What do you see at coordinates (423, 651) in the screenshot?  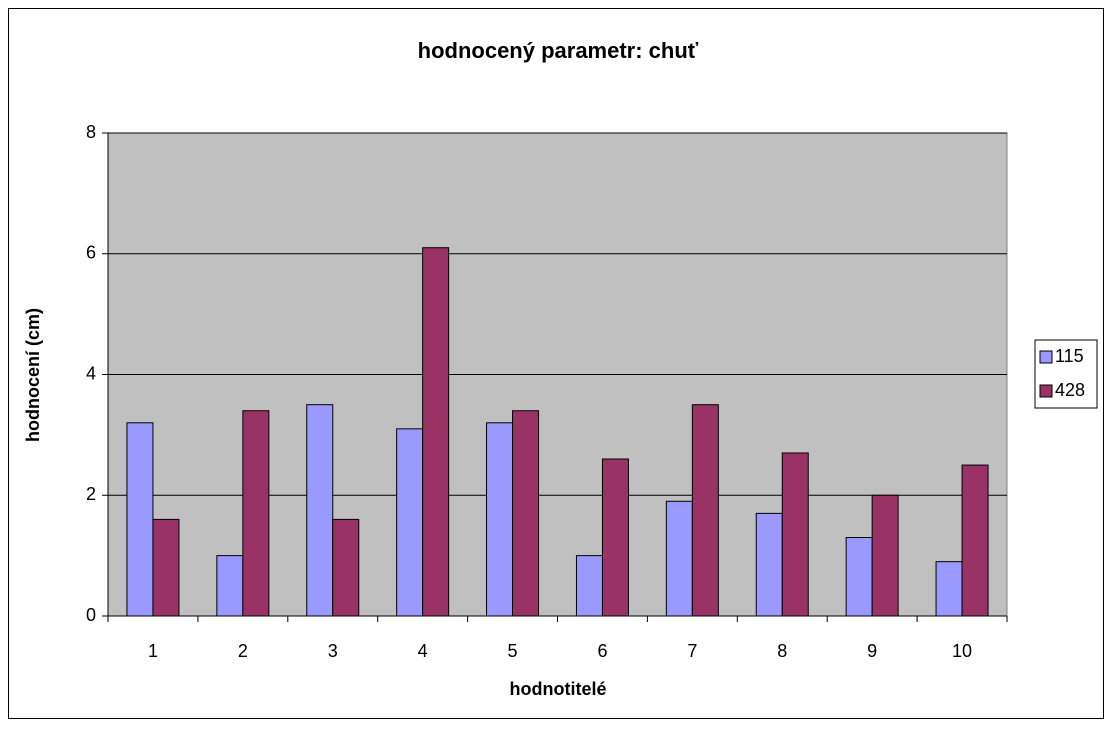 I see `x-tick-label: 4` at bounding box center [423, 651].